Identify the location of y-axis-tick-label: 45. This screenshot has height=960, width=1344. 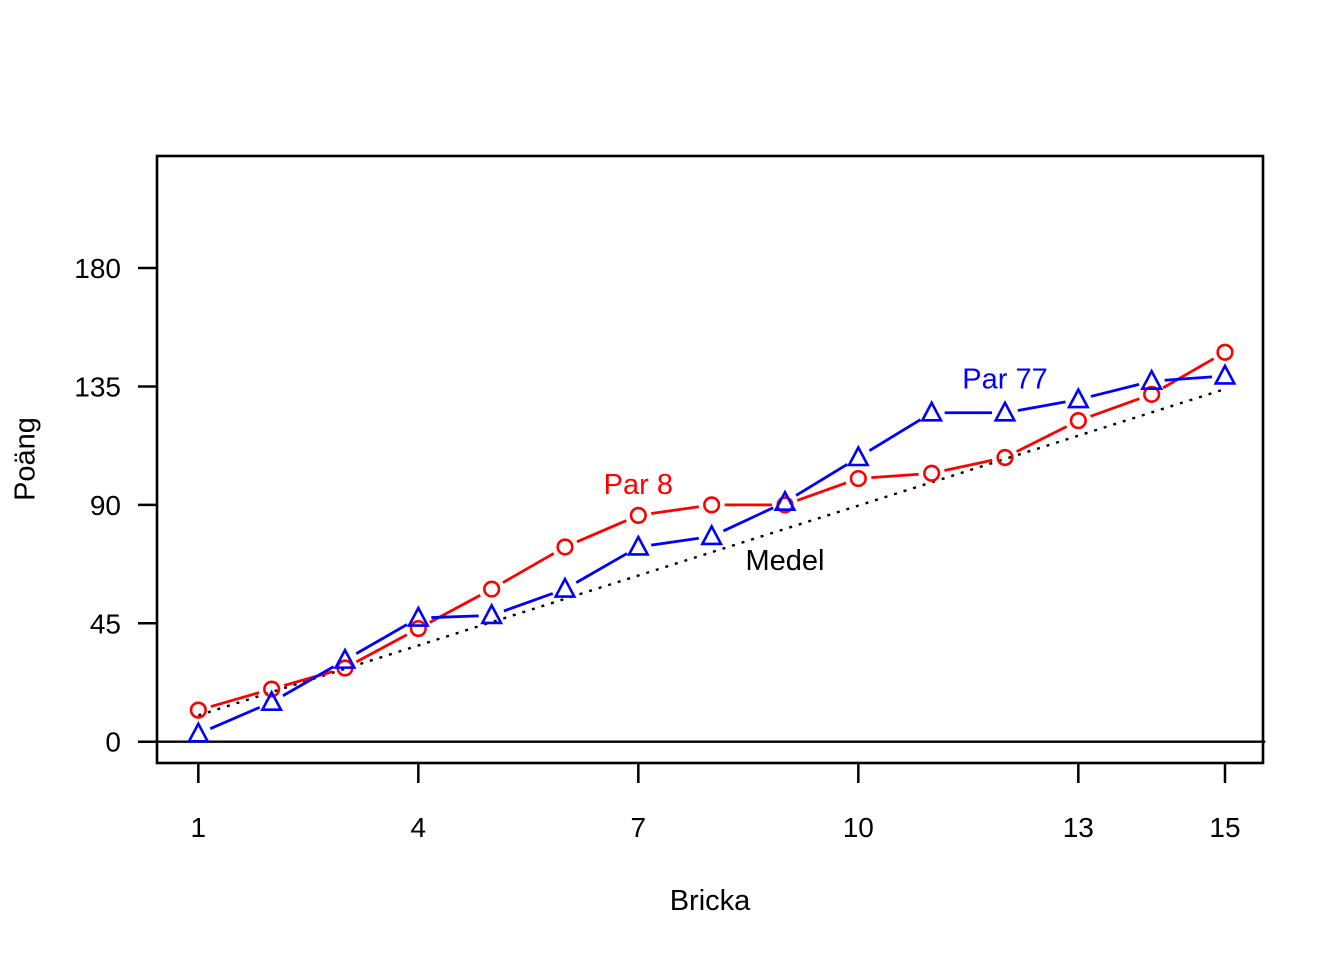
(105, 623).